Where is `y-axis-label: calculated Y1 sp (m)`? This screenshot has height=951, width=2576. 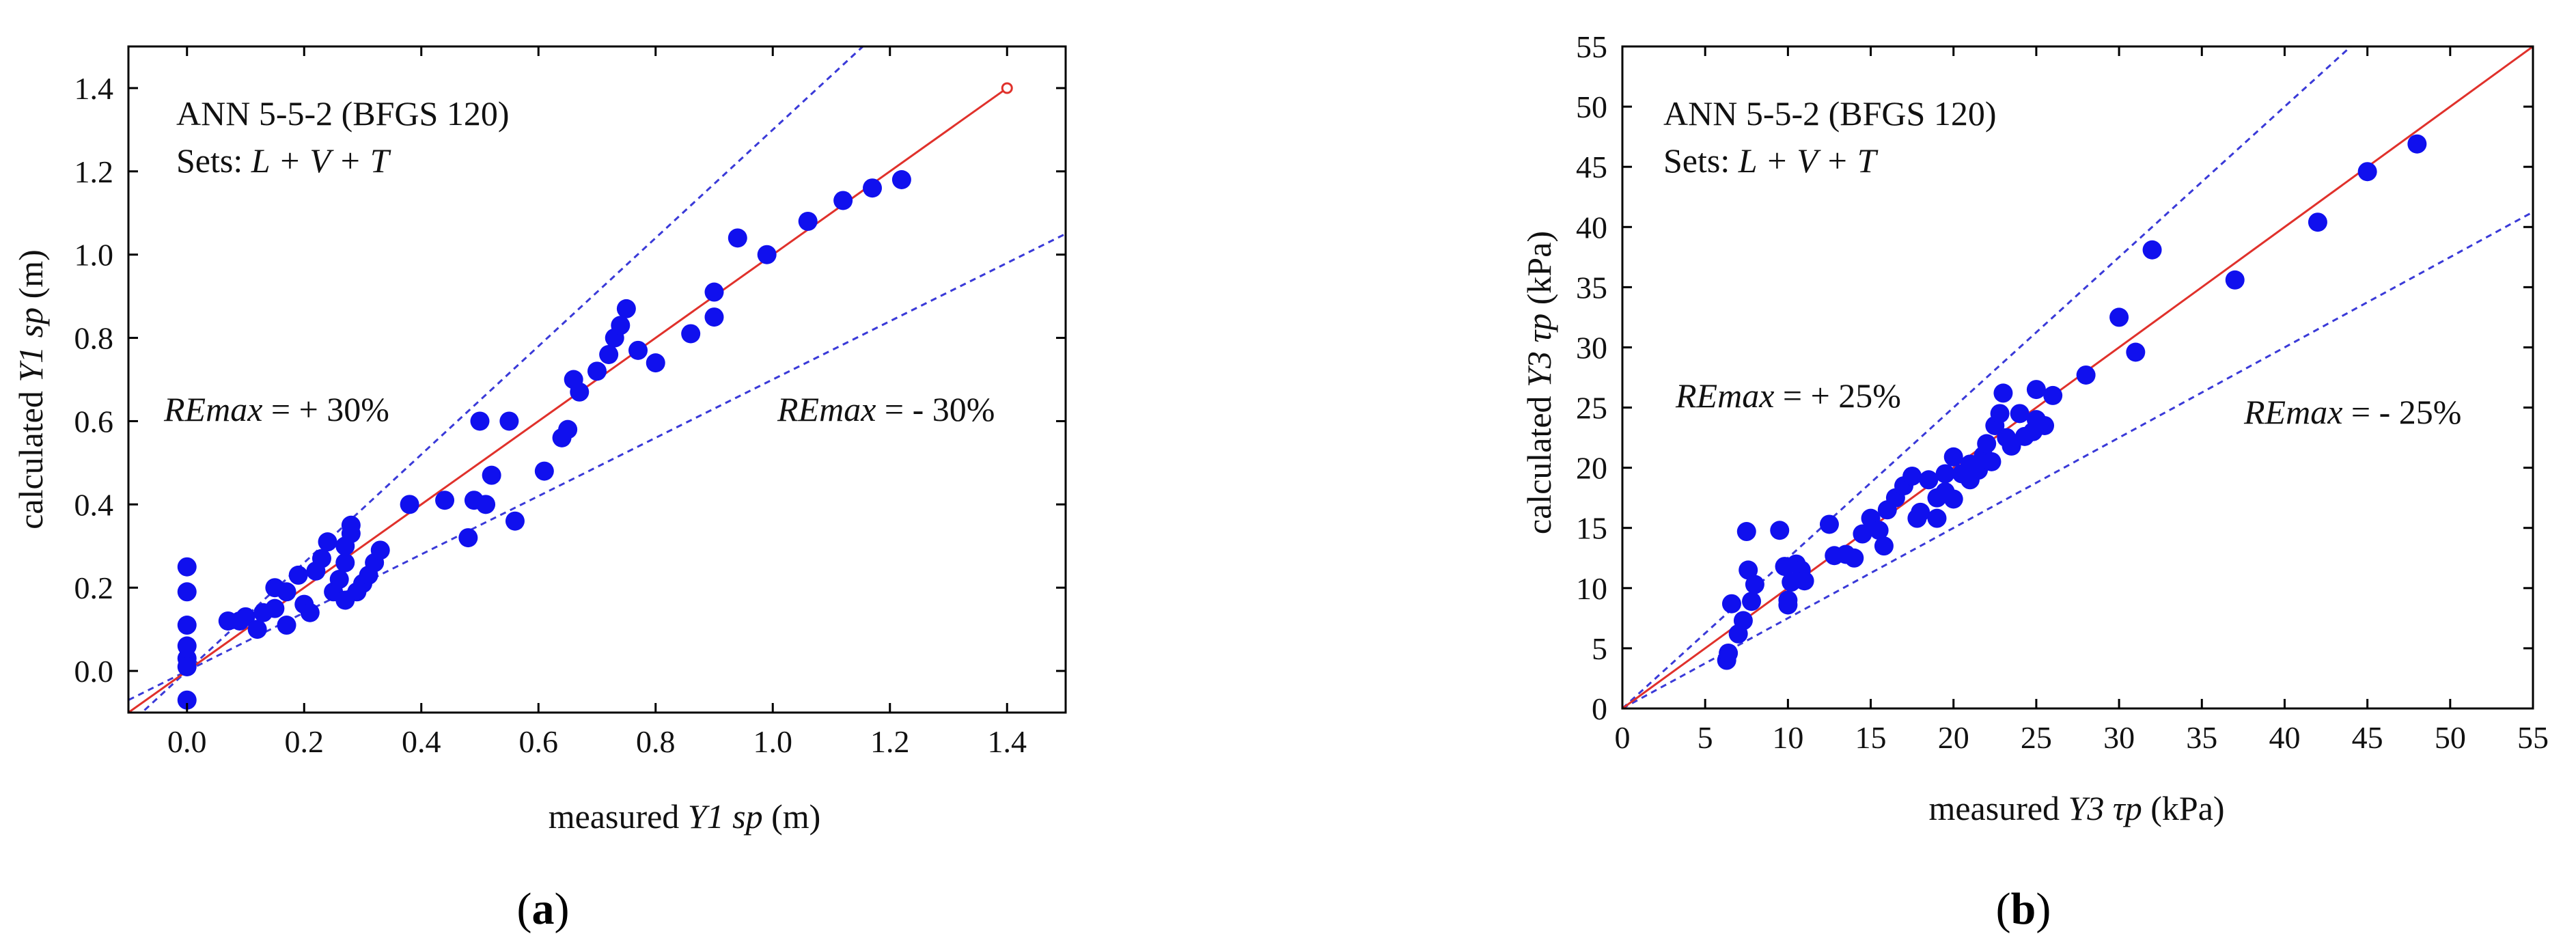
y-axis-label: calculated Y1 sp (m) is located at coordinates (31, 389).